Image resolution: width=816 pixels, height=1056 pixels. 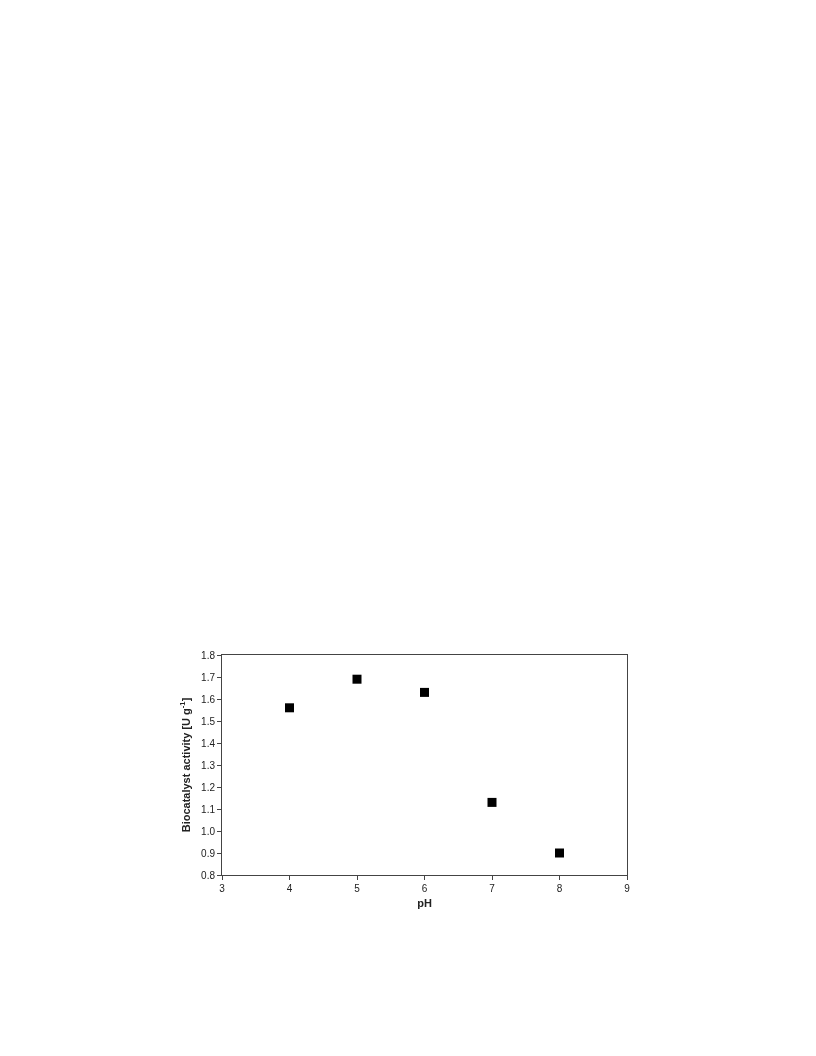 I want to click on x-tick-label: 9, so click(x=627, y=888).